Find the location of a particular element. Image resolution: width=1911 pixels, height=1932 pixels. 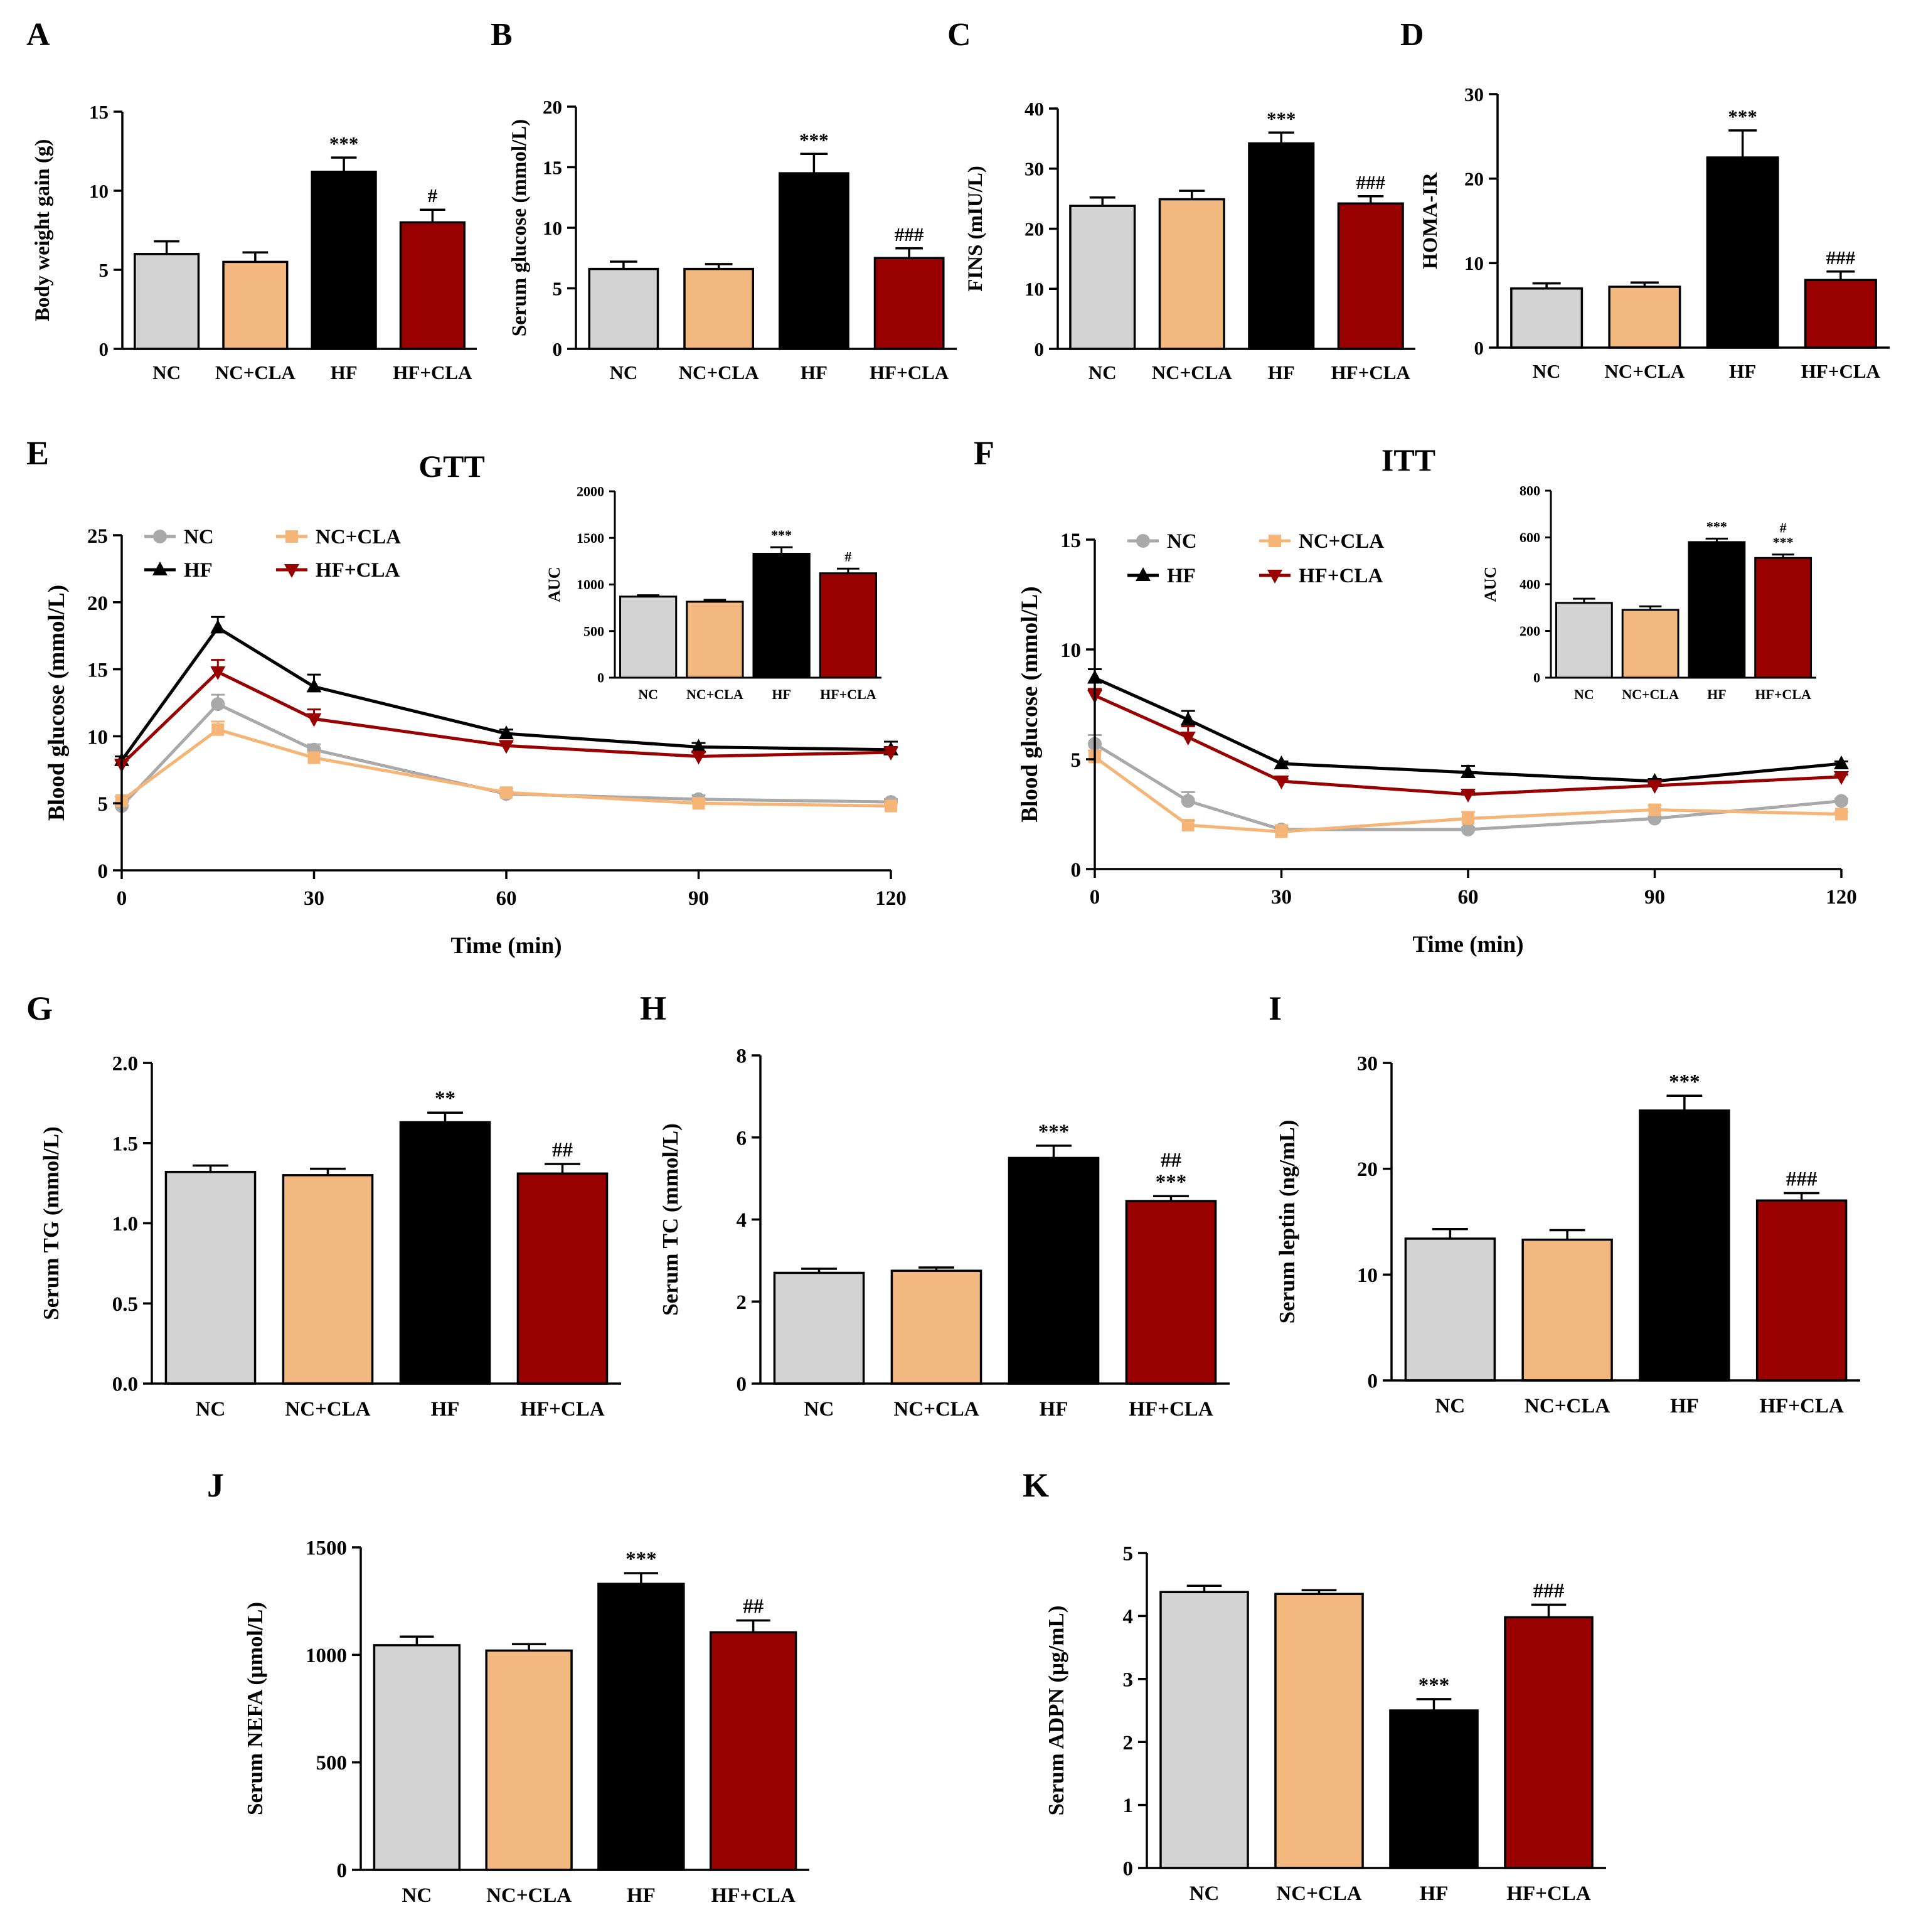

legend-label: HF is located at coordinates (199, 570).